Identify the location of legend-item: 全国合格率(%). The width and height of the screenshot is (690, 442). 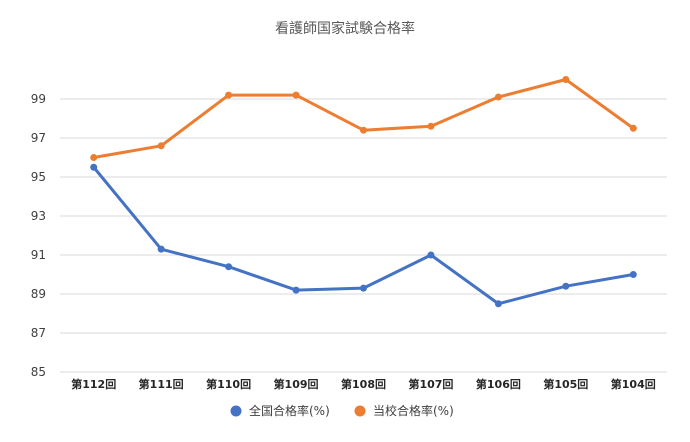
(280, 410).